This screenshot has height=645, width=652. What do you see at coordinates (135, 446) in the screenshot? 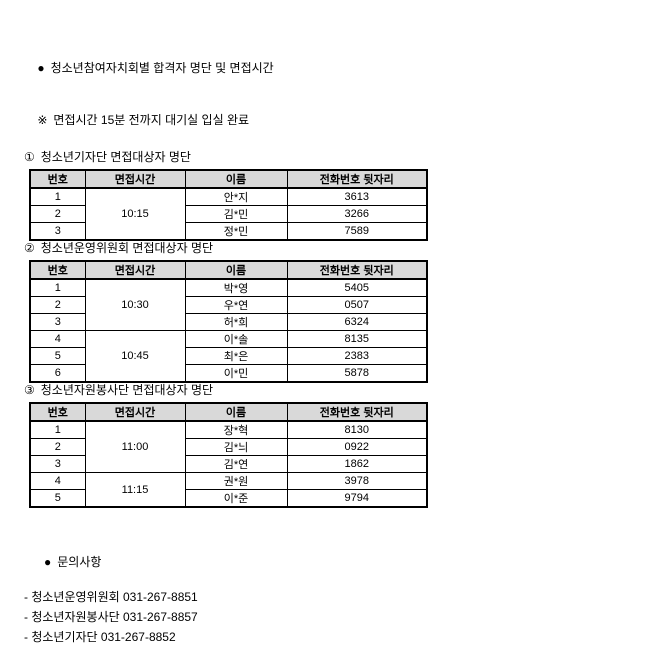
I see `cell-interview-time: 11:00` at bounding box center [135, 446].